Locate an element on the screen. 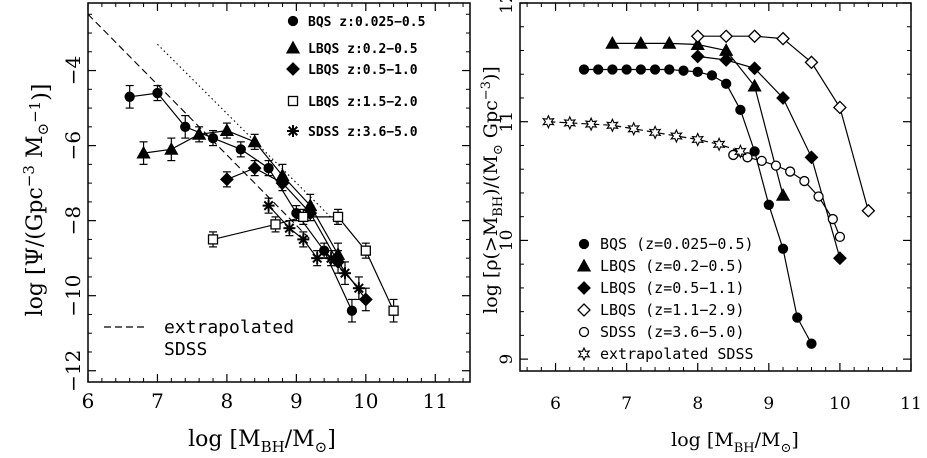 The width and height of the screenshot is (927, 458). right-legend-label: BQS (z=0.025−0.5) is located at coordinates (677, 244).